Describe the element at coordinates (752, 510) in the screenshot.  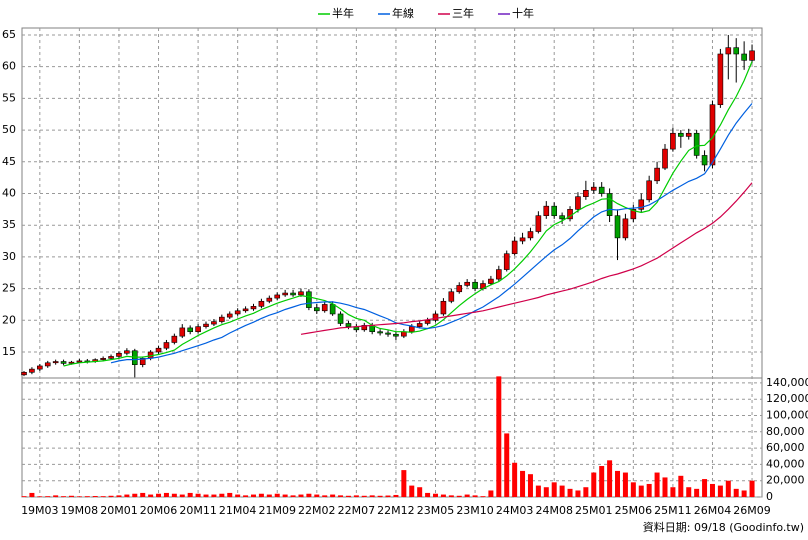
I see `x-tick-label: 26M09` at that location.